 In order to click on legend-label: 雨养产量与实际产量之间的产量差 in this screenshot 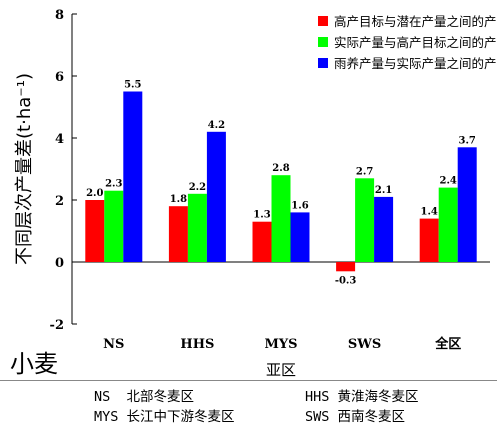, I will do `click(415, 63)`.